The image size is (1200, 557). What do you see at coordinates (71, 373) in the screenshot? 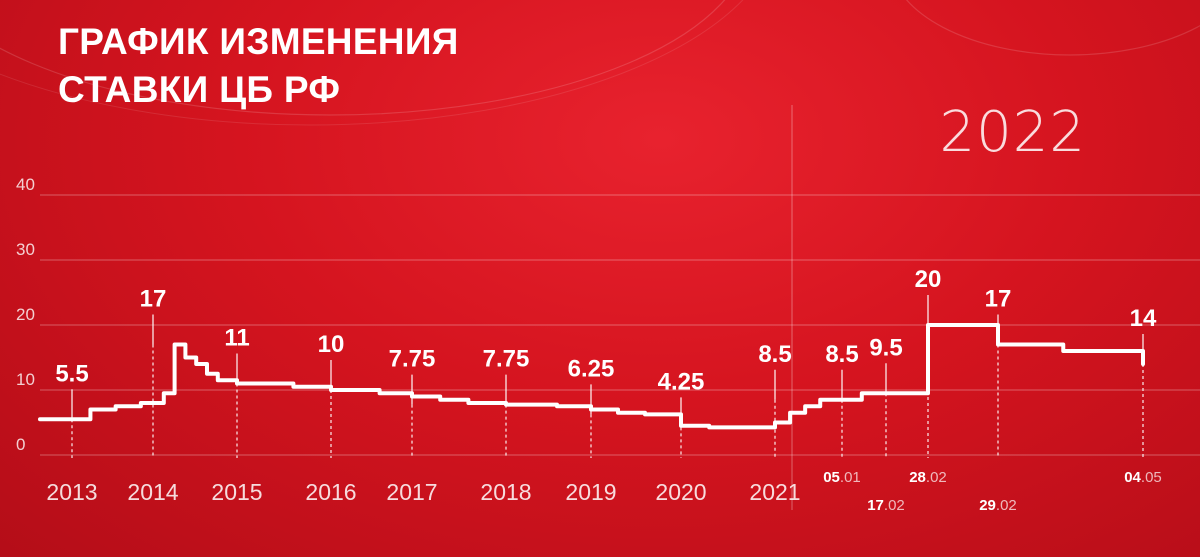
I see `data-label: 5.5` at bounding box center [71, 373].